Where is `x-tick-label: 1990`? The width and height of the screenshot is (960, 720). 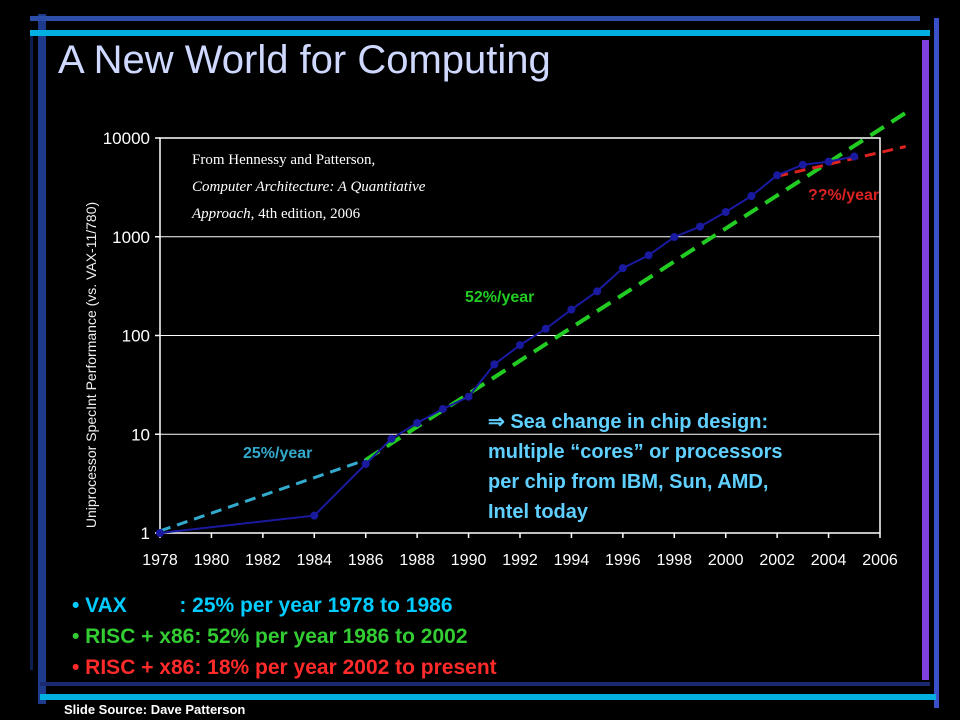
x-tick-label: 1990 is located at coordinates (469, 560).